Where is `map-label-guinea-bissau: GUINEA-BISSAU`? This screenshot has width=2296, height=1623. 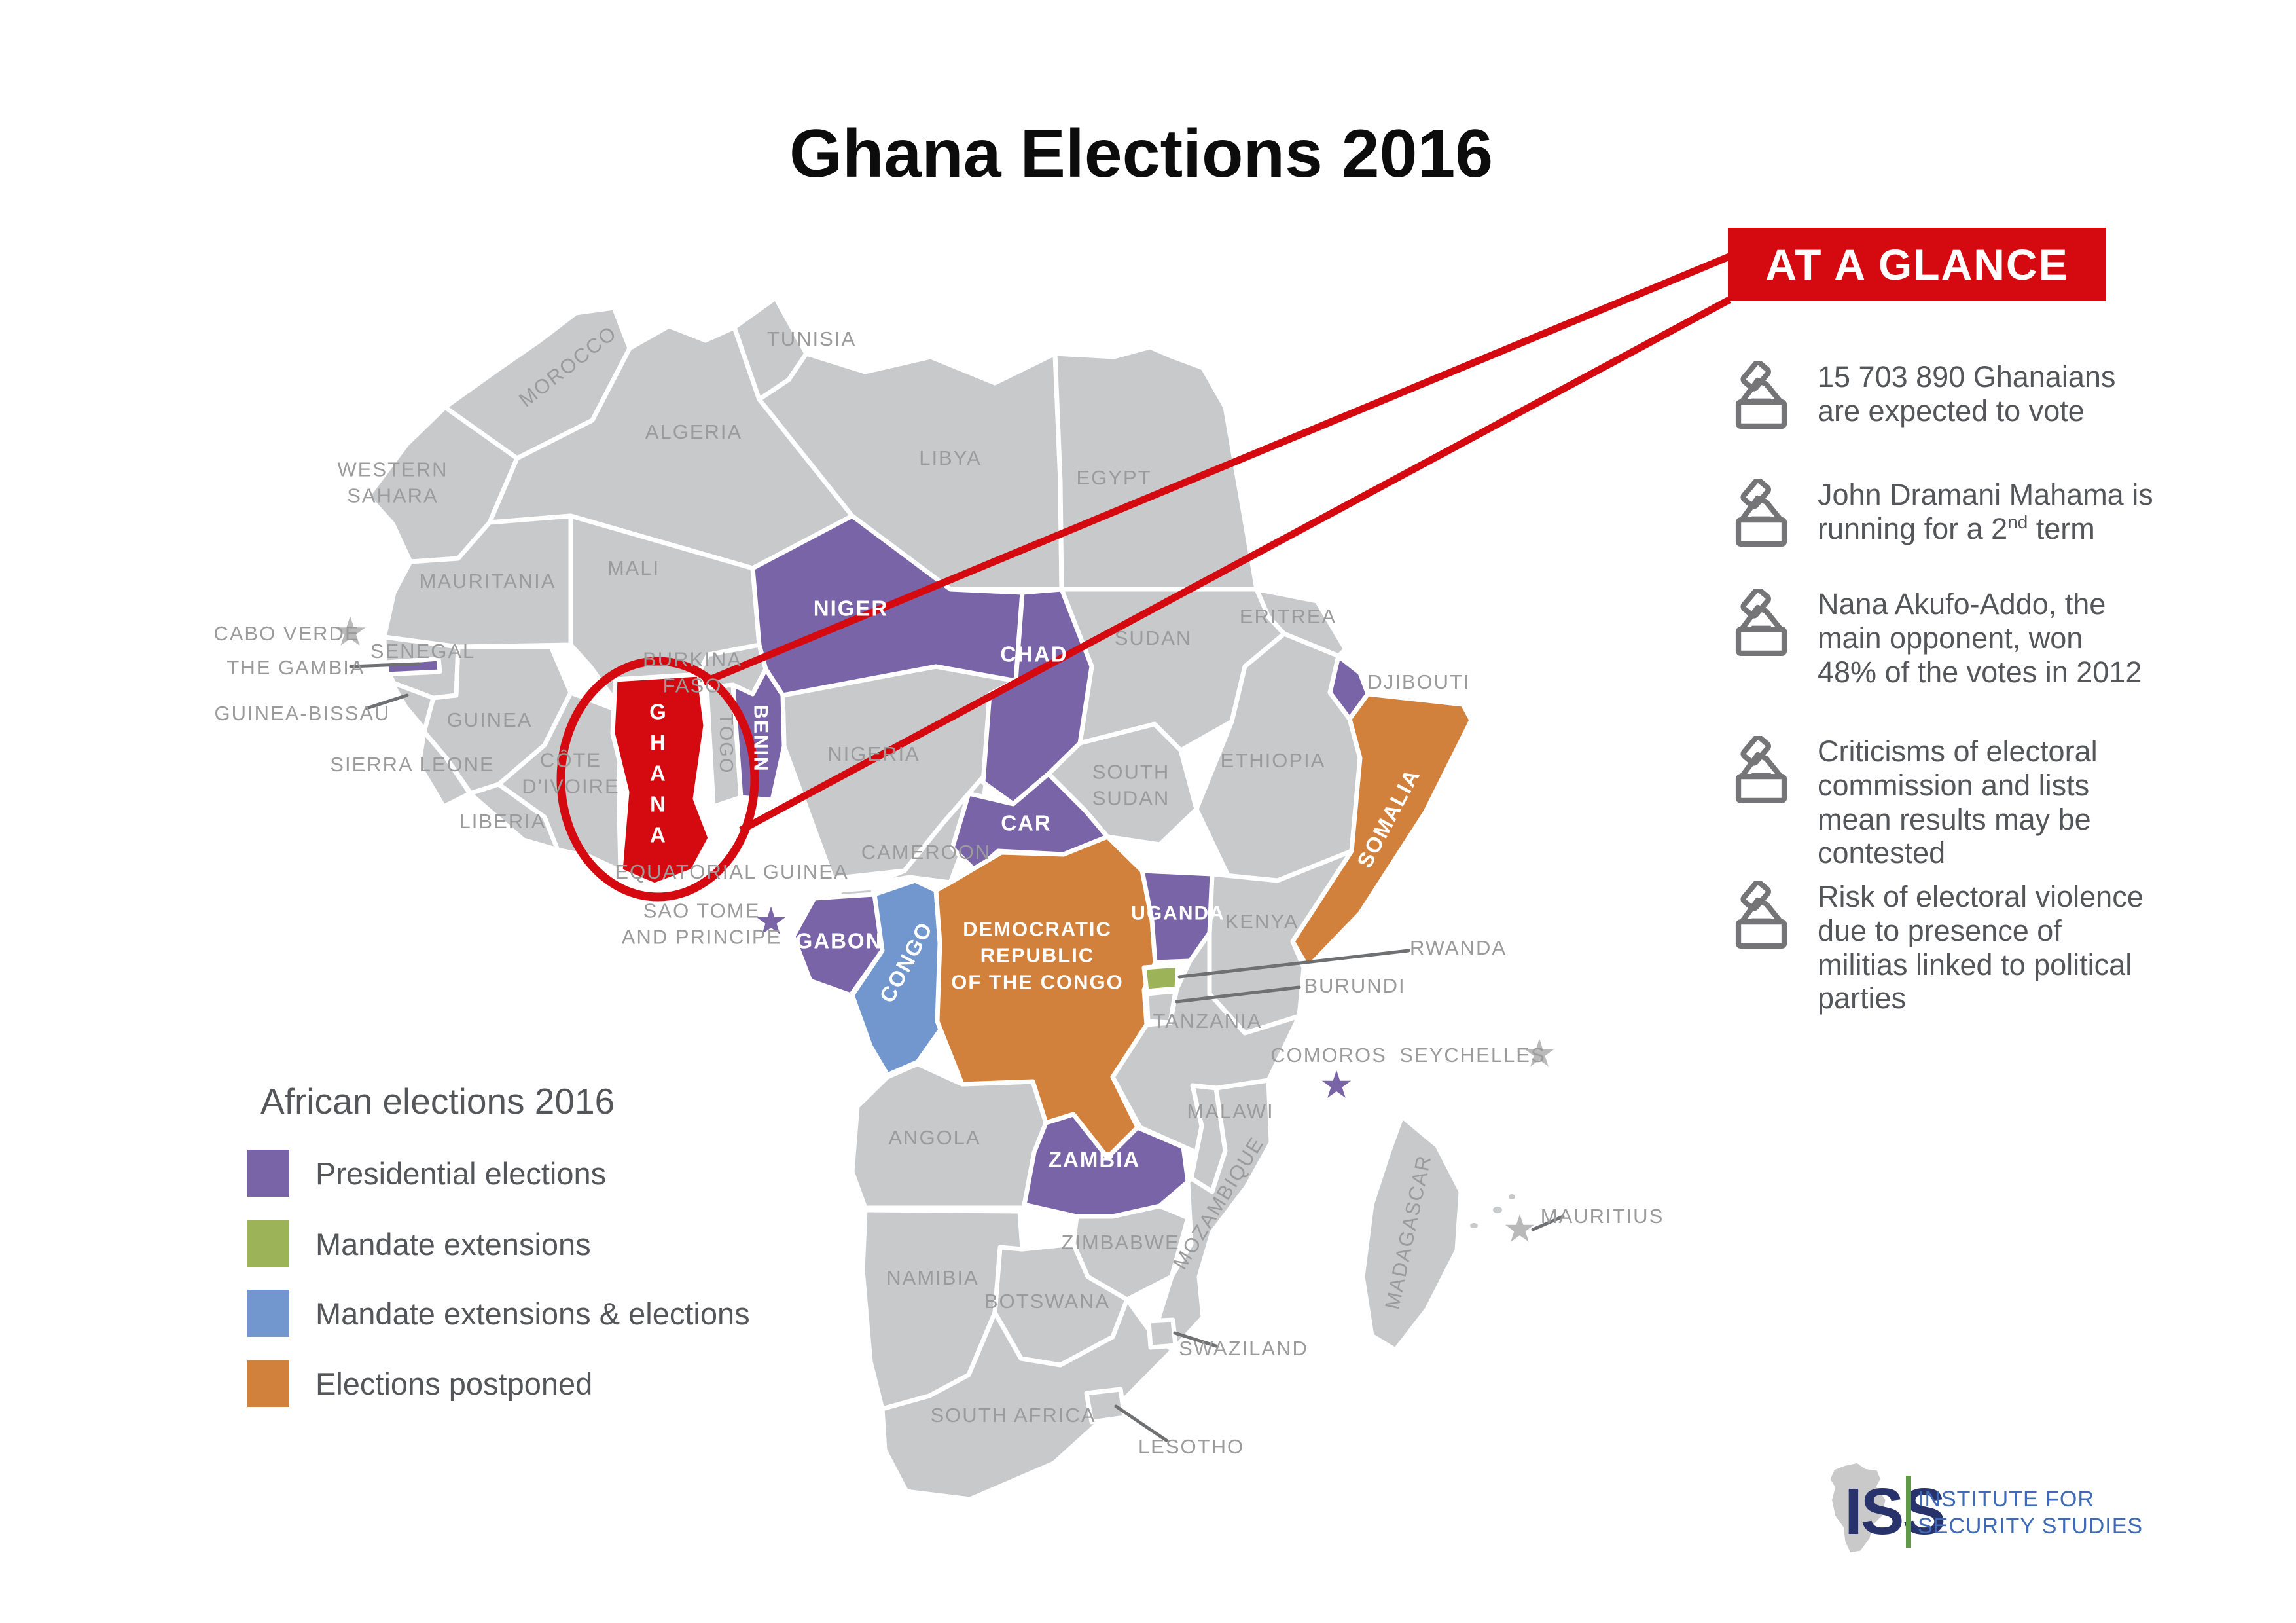 map-label-guinea-bissau: GUINEA-BISSAU is located at coordinates (302, 713).